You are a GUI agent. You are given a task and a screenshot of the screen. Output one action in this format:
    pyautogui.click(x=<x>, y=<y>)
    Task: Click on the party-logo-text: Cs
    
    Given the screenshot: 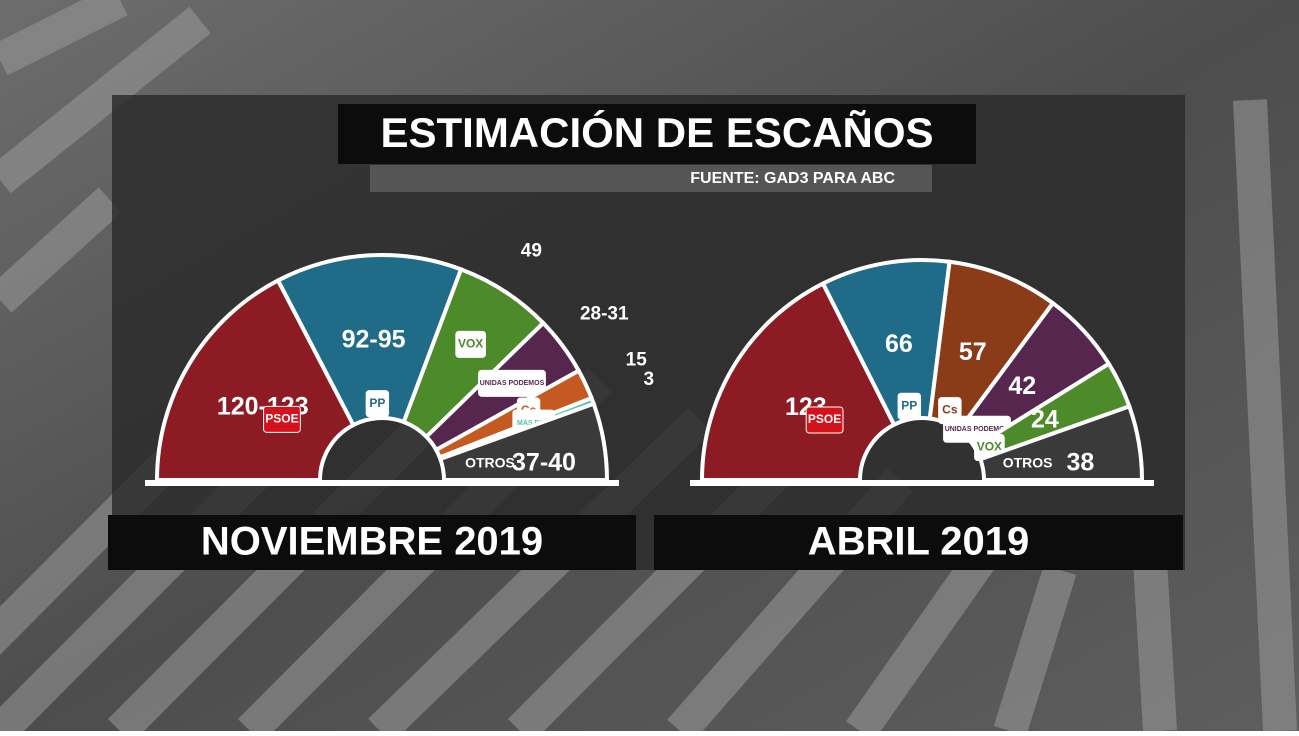 What is the action you would take?
    pyautogui.click(x=950, y=410)
    